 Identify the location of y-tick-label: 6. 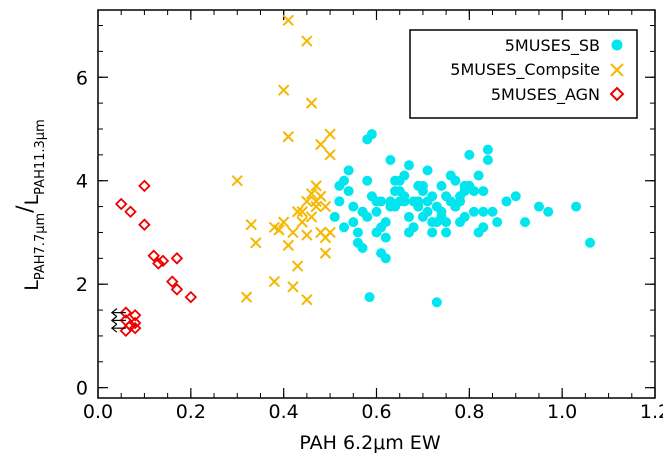
(82, 78).